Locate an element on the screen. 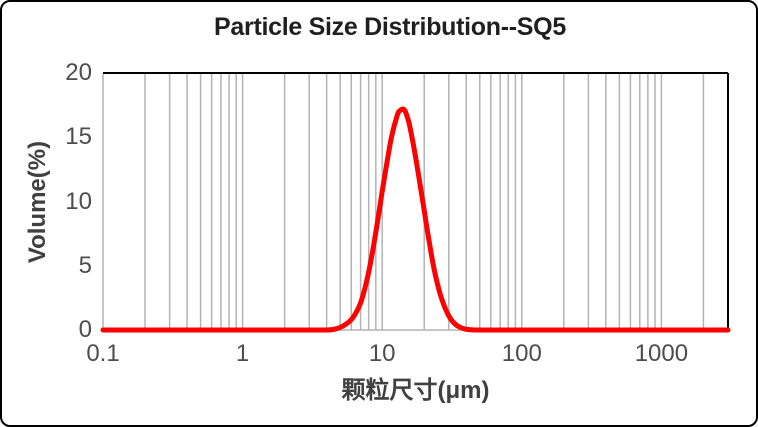 The image size is (758, 427). y-tick-label: 10 is located at coordinates (78, 201).